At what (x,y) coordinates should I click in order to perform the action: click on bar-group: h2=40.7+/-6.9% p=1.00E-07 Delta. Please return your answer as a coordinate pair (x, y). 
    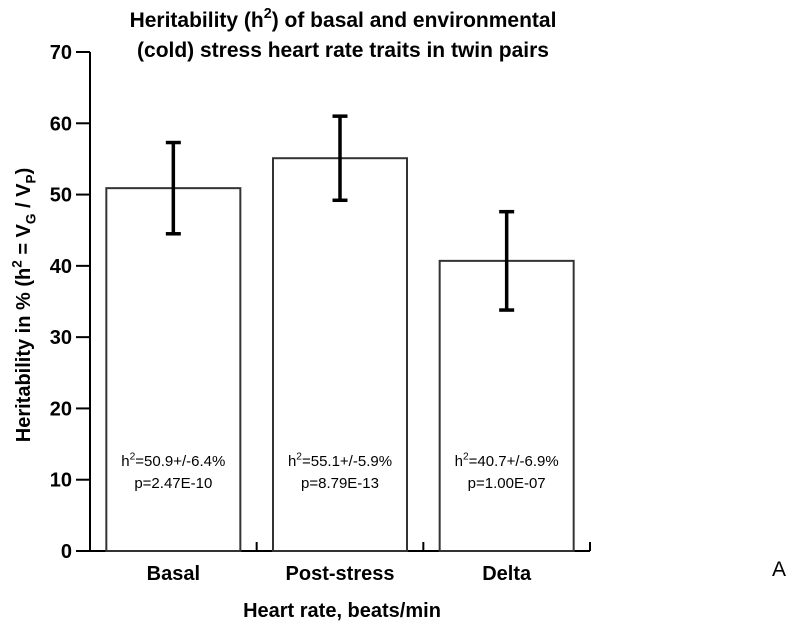
    Looking at the image, I should click on (506, 397).